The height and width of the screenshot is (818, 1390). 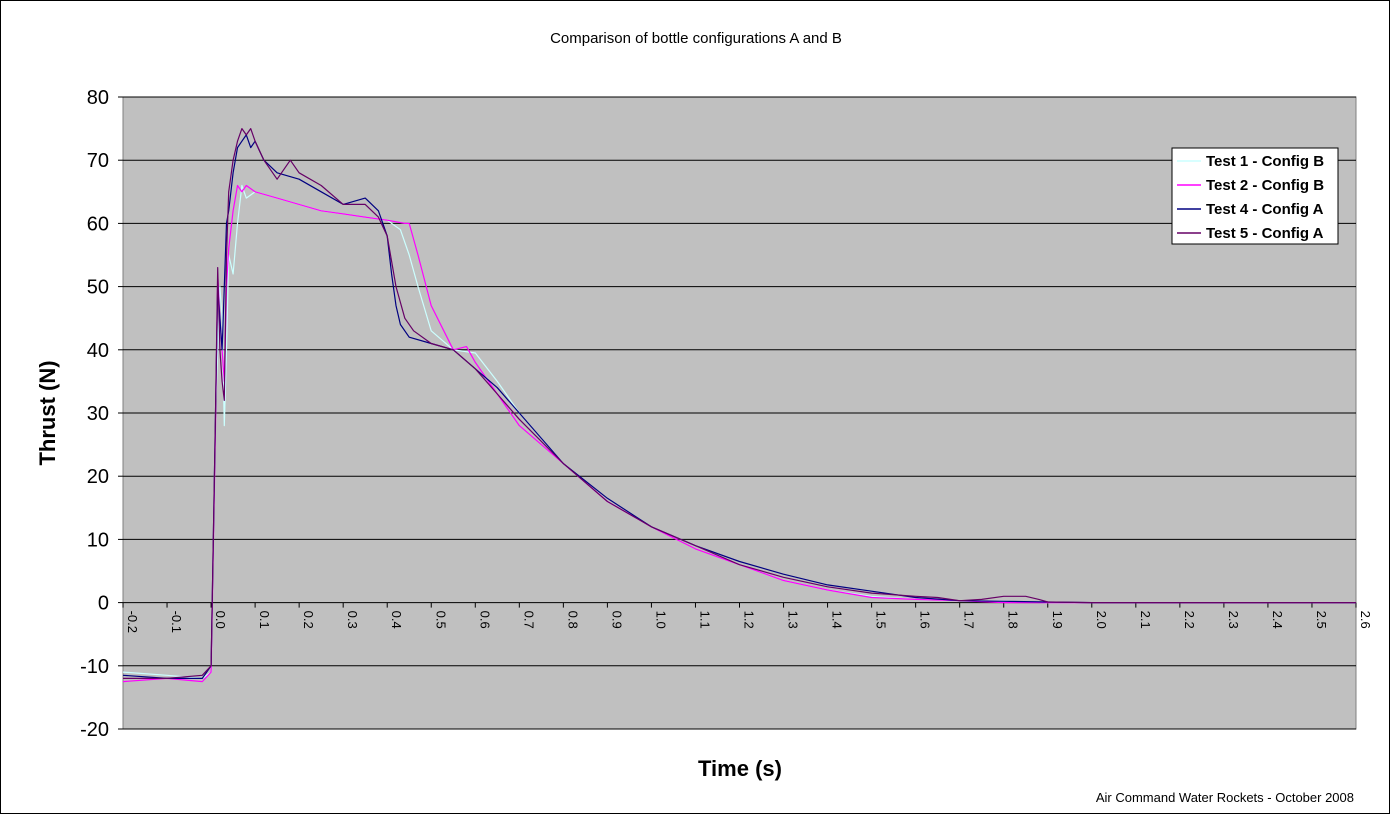 I want to click on y-tick-label: 40, so click(x=98, y=351).